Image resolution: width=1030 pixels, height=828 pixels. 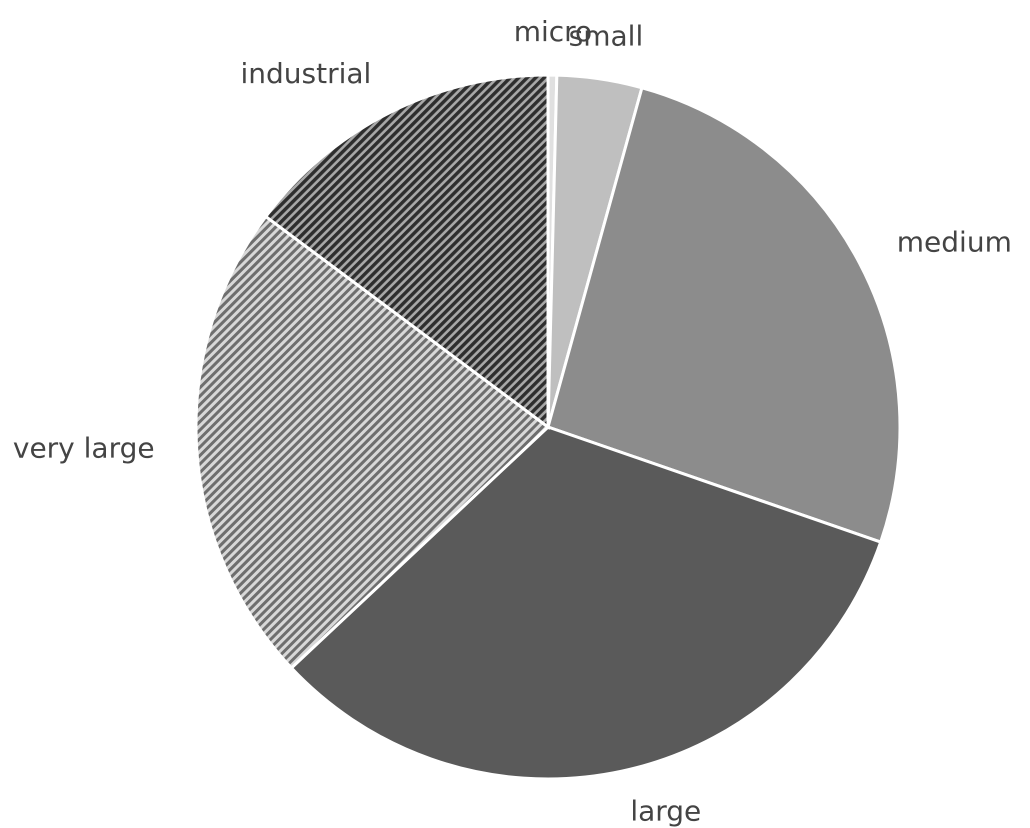 What do you see at coordinates (305, 73) in the screenshot?
I see `slice-label: industrial` at bounding box center [305, 73].